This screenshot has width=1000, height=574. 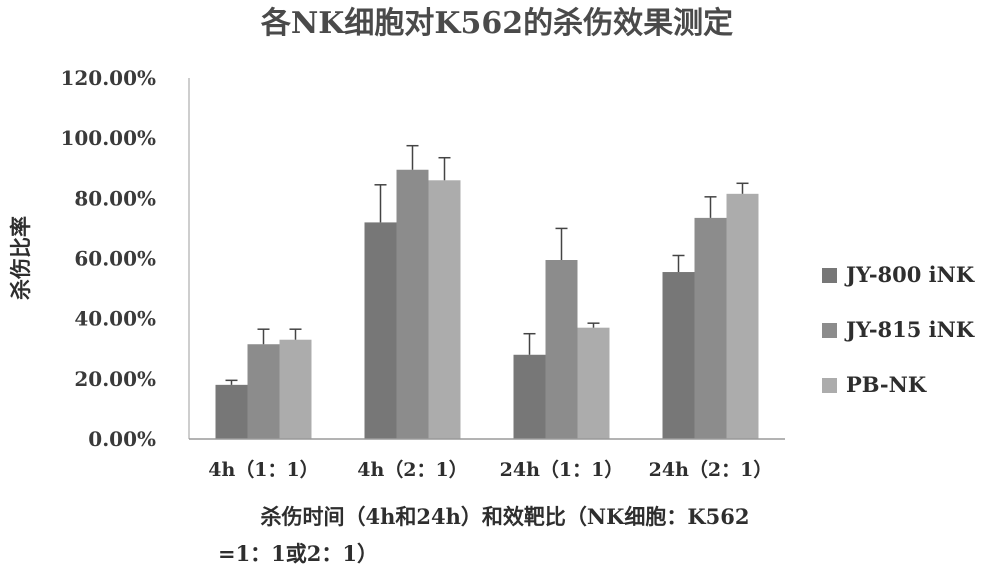 What do you see at coordinates (490, 469) in the screenshot?
I see `x-axis-category-labels: 4h（1：1） 4h（2：1） 24h（1：1） 24h（2：1）` at bounding box center [490, 469].